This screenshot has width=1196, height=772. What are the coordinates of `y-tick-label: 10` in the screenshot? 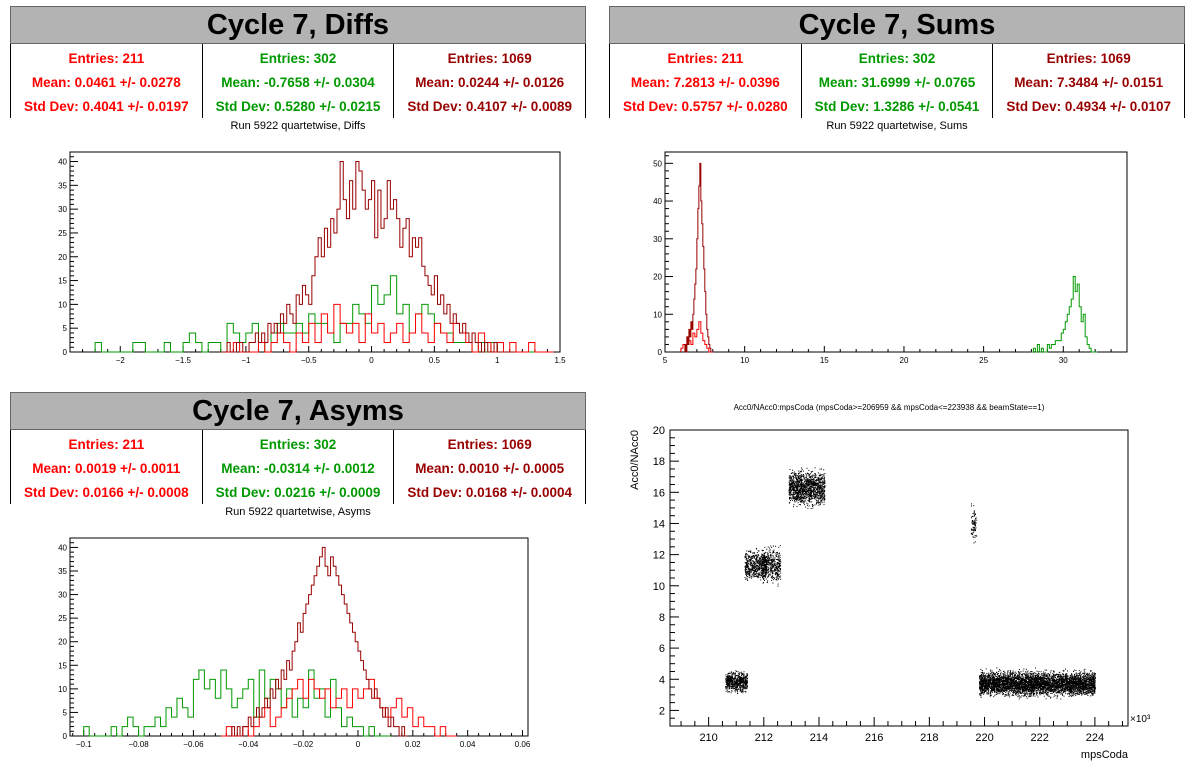 It's located at (659, 587).